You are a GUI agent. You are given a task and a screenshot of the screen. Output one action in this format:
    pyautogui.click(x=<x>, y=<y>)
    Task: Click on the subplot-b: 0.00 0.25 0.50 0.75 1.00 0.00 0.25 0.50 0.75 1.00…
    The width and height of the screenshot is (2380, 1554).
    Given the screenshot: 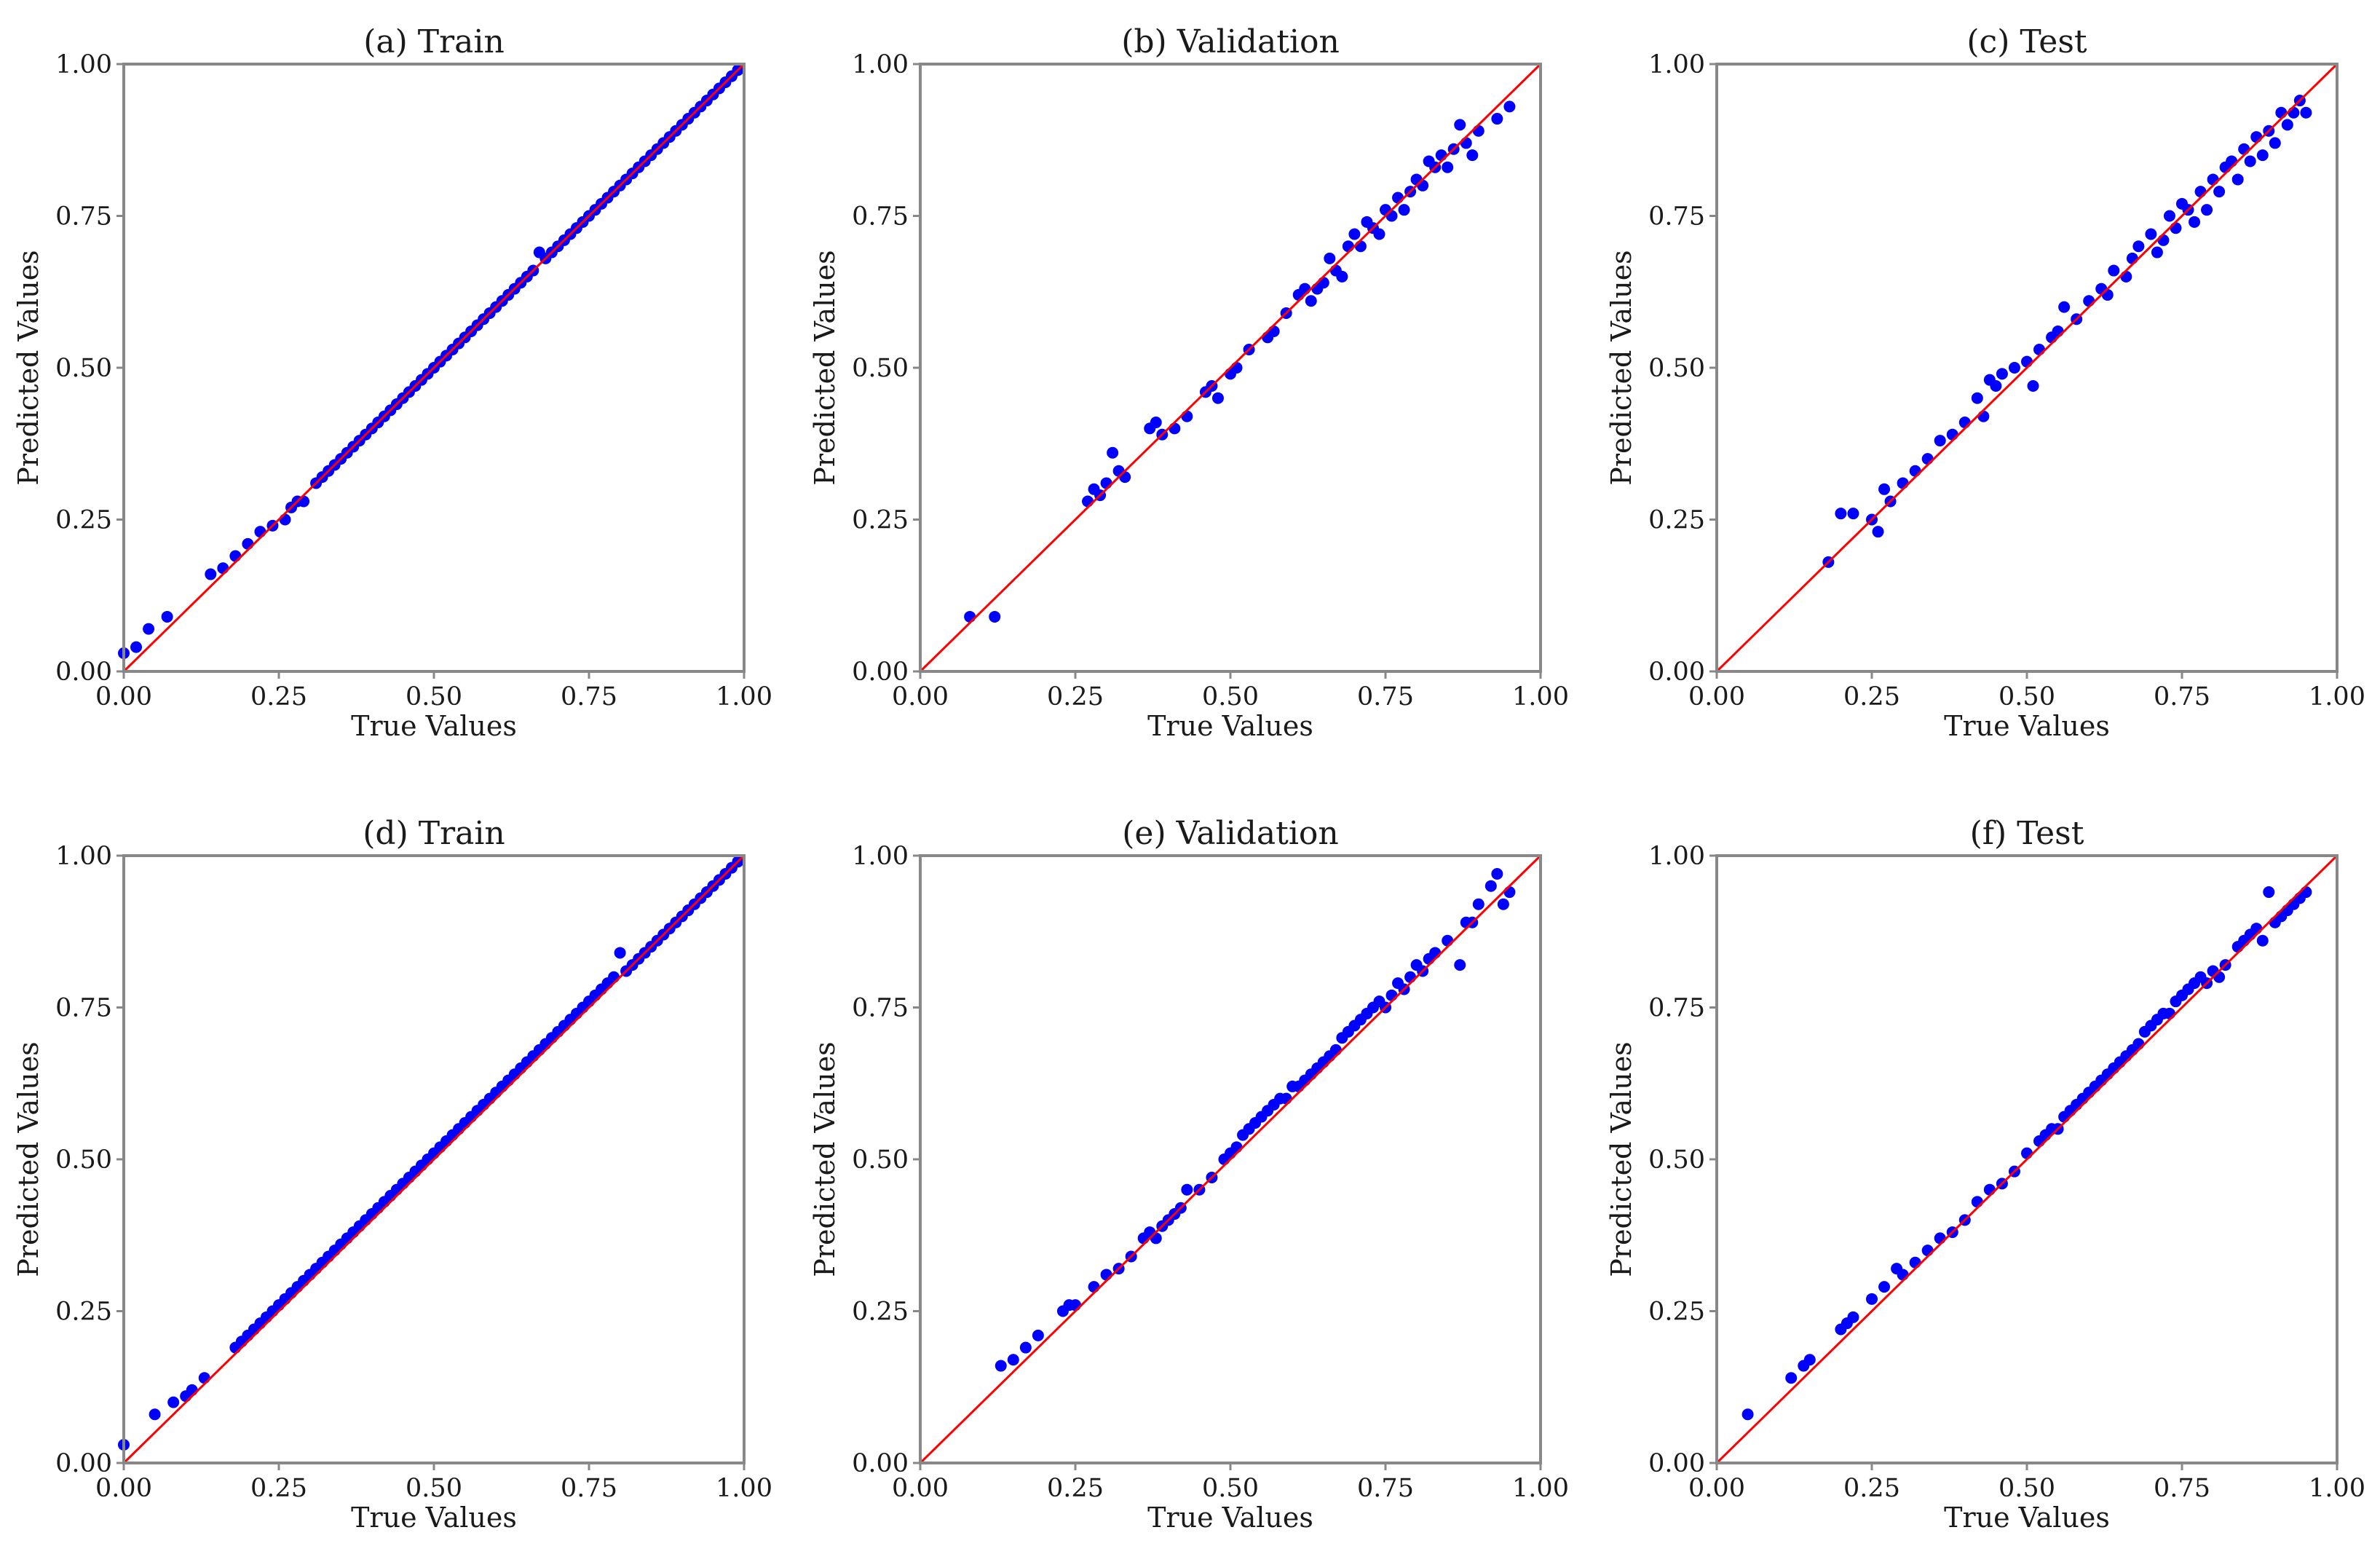 What is the action you would take?
    pyautogui.click(x=1189, y=382)
    